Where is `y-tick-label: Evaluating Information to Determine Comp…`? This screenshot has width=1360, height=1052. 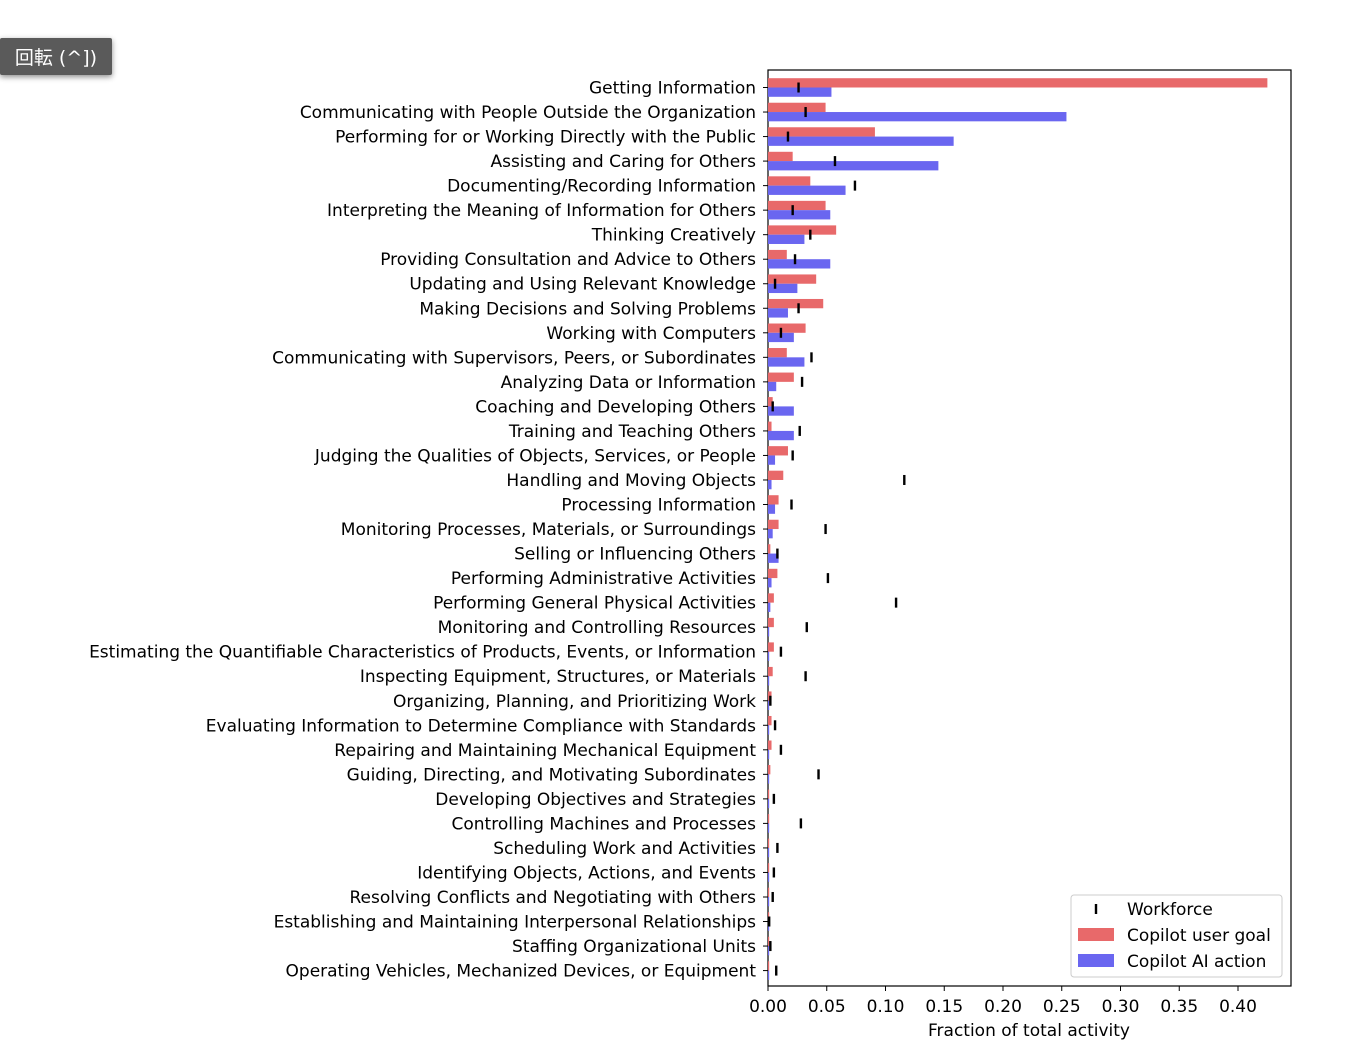 y-tick-label: Evaluating Information to Determine Comp… is located at coordinates (481, 726).